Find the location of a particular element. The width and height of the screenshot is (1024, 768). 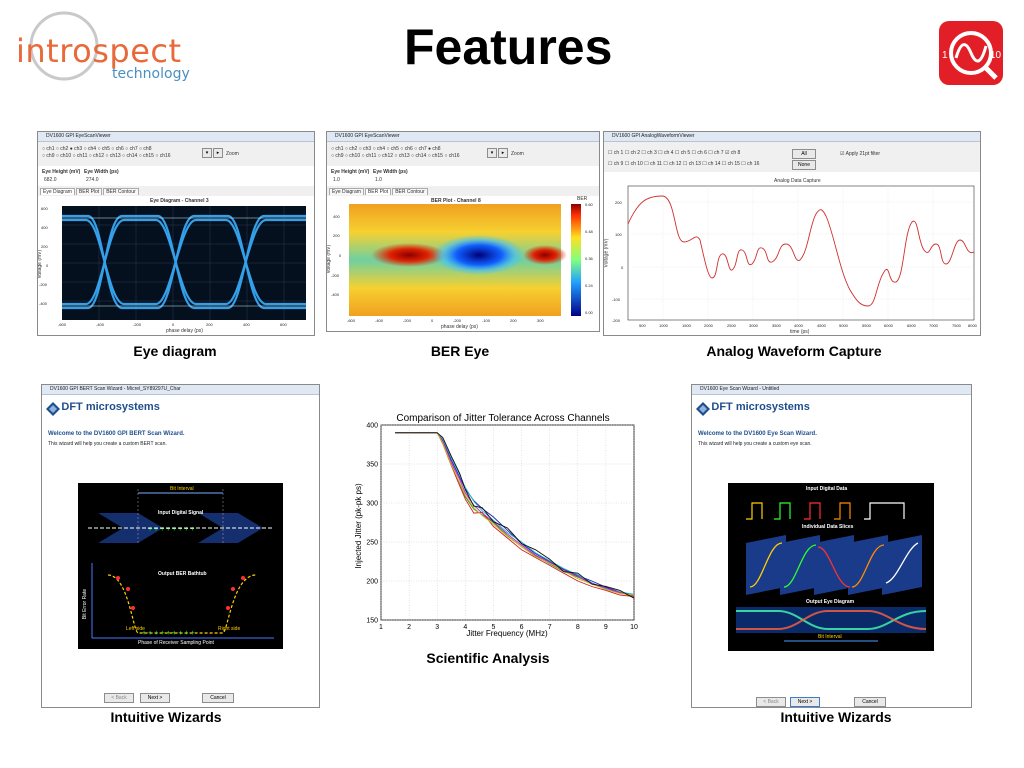

bathtub-label: Output BER Bathtub is located at coordinates (182, 574).